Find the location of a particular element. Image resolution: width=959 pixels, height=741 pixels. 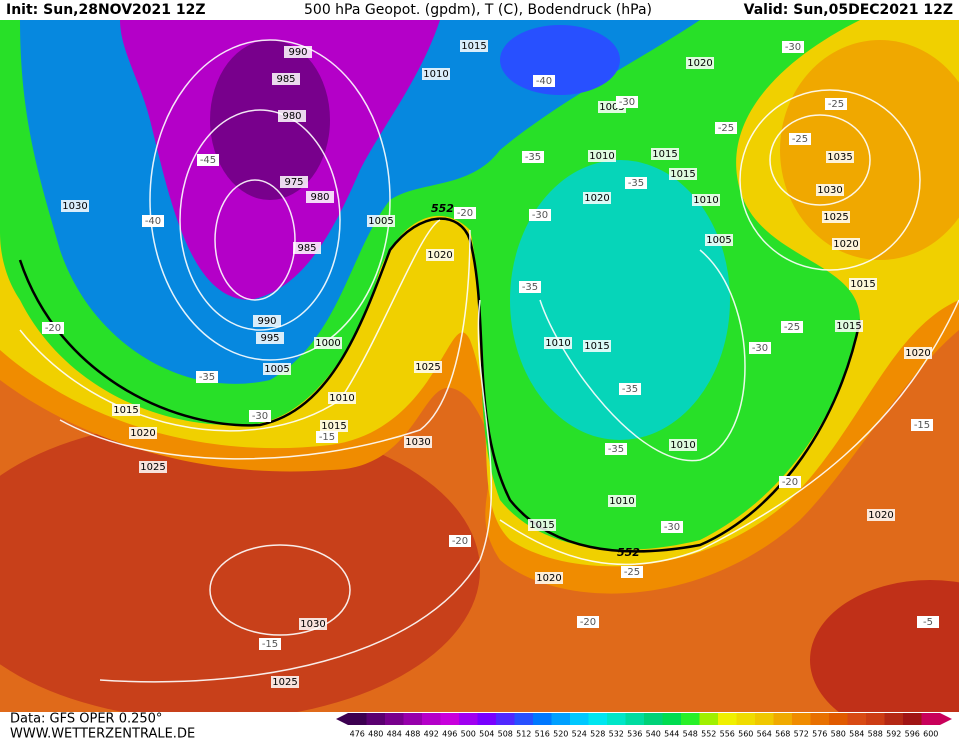

colorbar-label: 584 is located at coordinates (856, 734).